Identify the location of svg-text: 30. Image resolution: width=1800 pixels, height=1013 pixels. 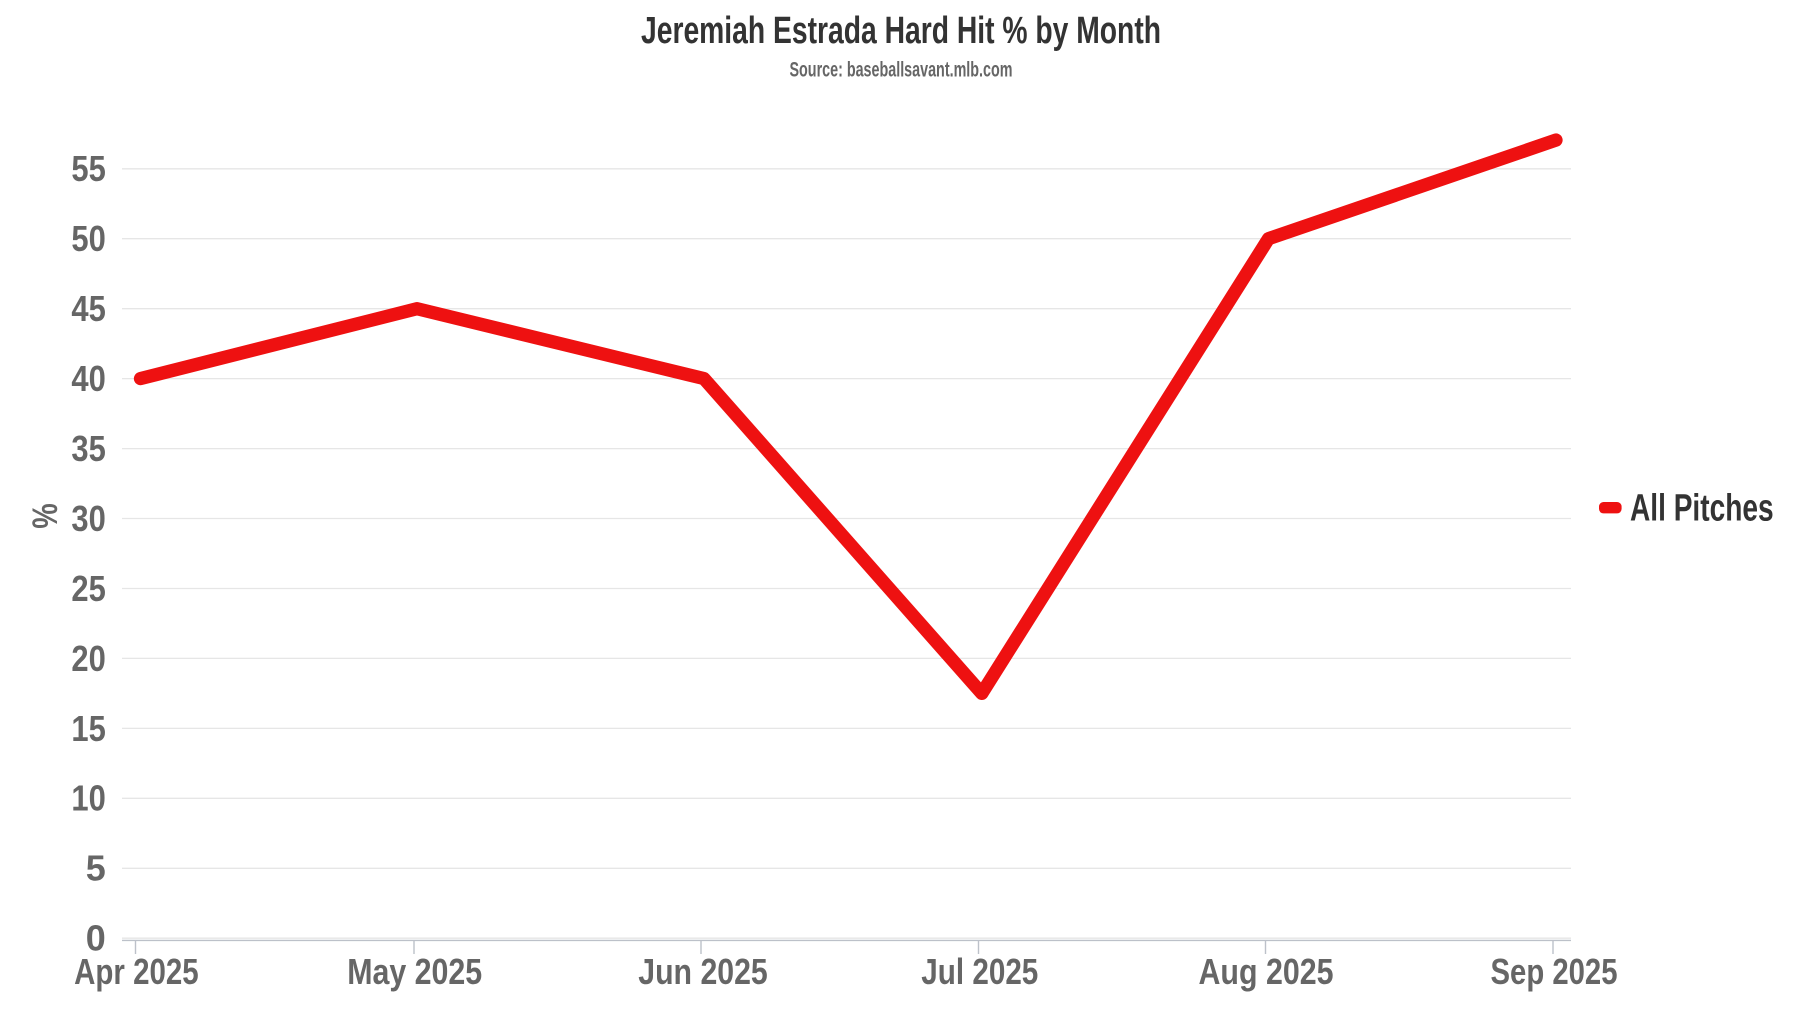
(88, 518).